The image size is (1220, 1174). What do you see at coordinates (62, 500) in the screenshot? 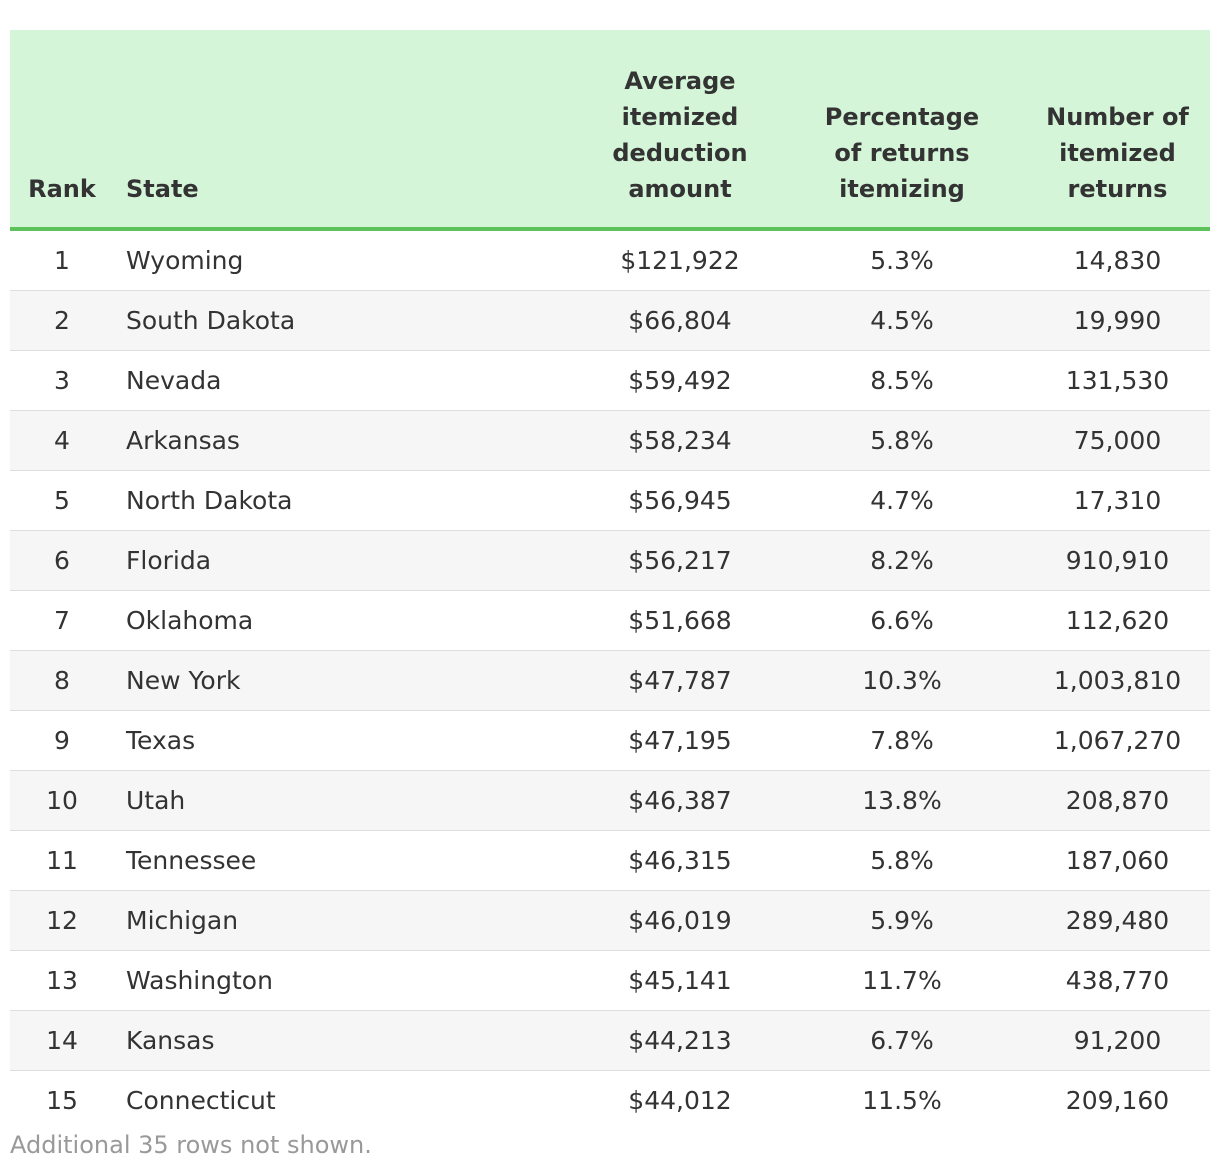
I see `cell-rank: 5` at bounding box center [62, 500].